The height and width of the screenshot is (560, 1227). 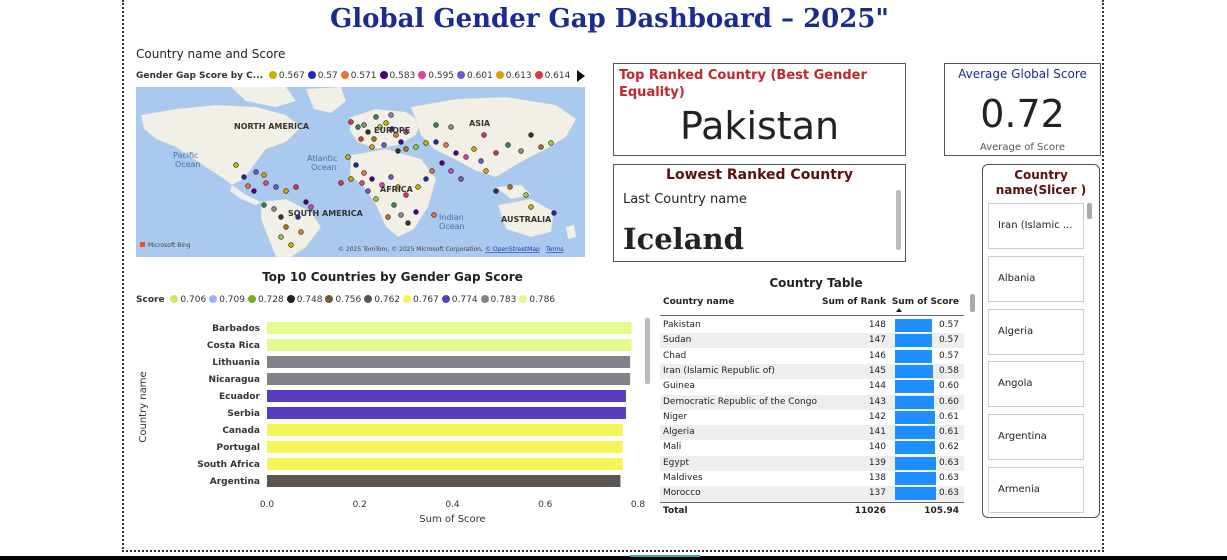 I want to click on slicer-item: Algeria, so click(x=1036, y=332).